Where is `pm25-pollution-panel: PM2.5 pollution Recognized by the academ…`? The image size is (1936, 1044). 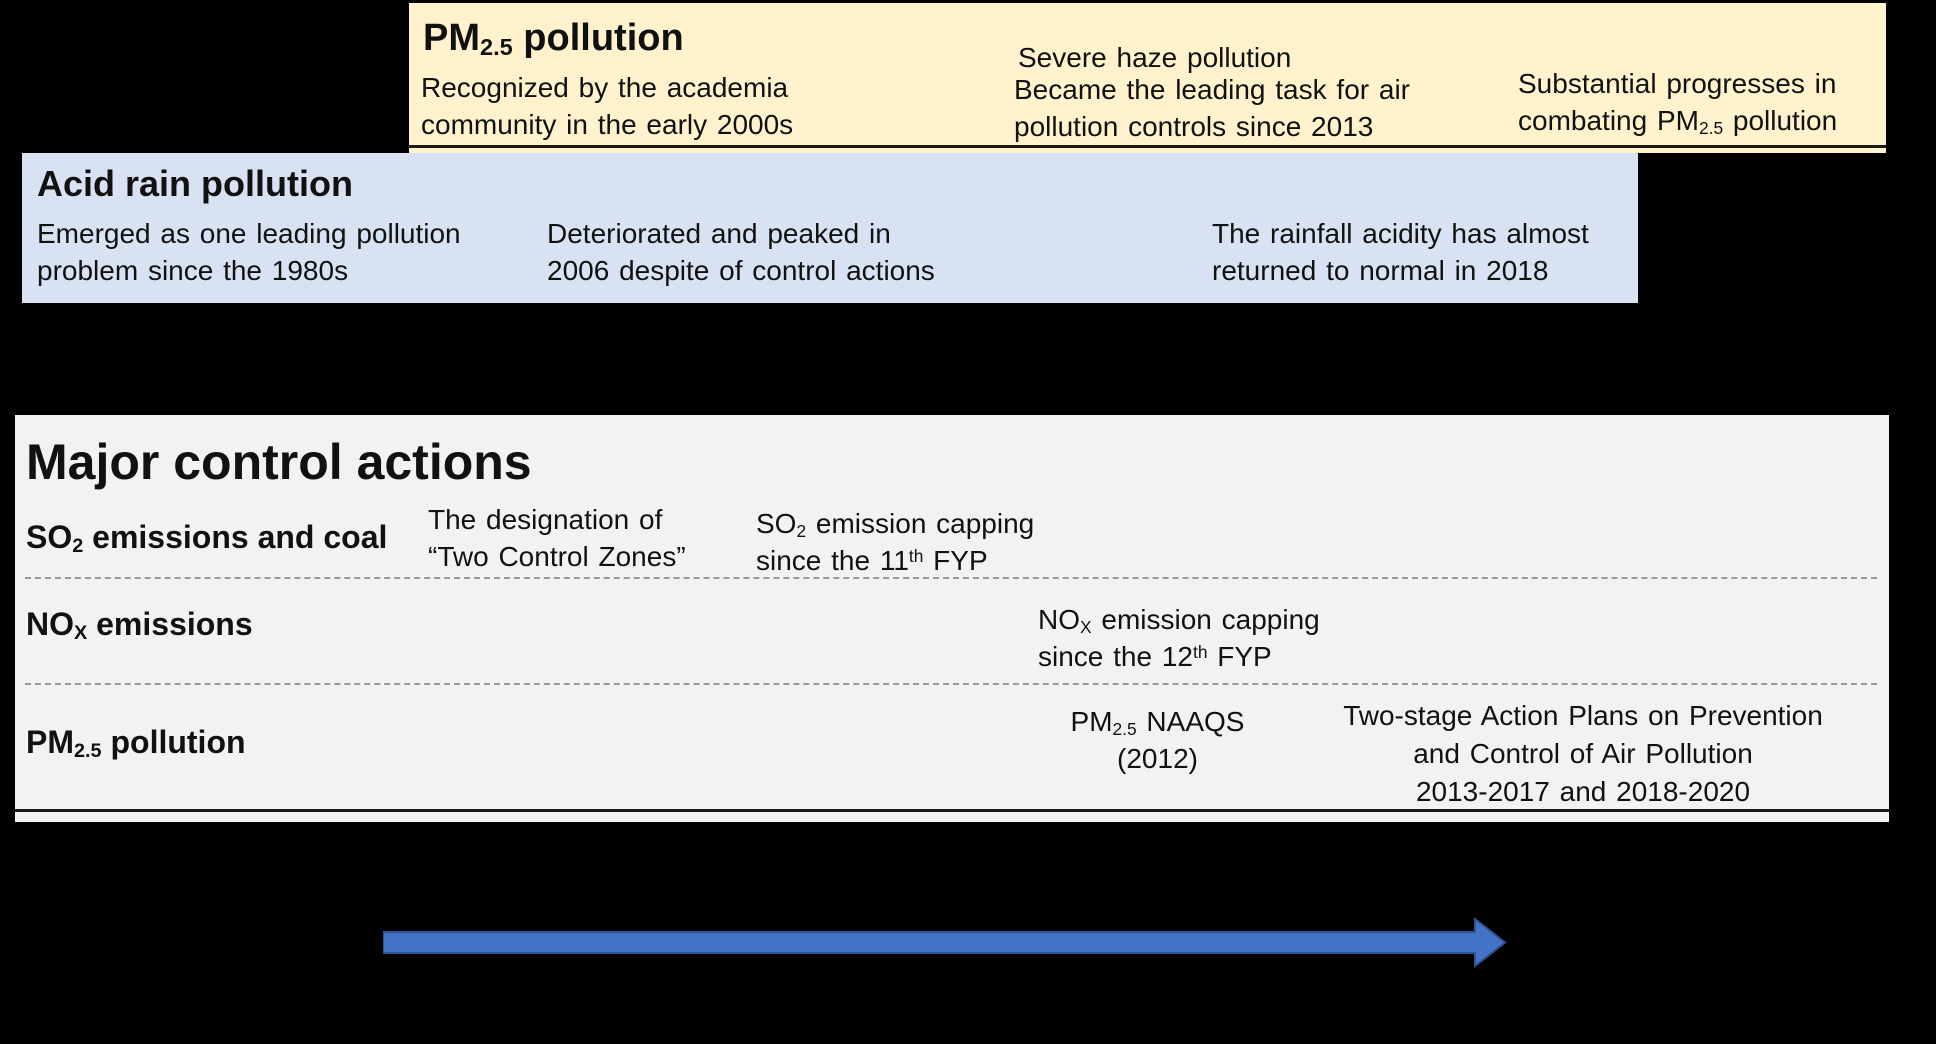
pm25-pollution-panel: PM2.5 pollution Recognized by the academ… is located at coordinates (1147, 78).